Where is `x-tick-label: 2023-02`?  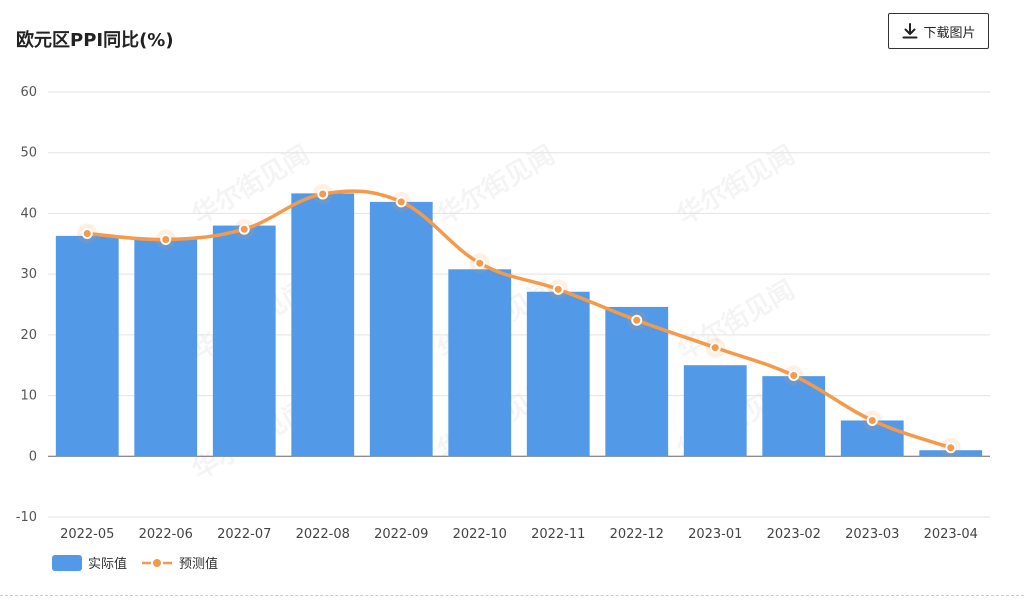
x-tick-label: 2023-02 is located at coordinates (794, 534).